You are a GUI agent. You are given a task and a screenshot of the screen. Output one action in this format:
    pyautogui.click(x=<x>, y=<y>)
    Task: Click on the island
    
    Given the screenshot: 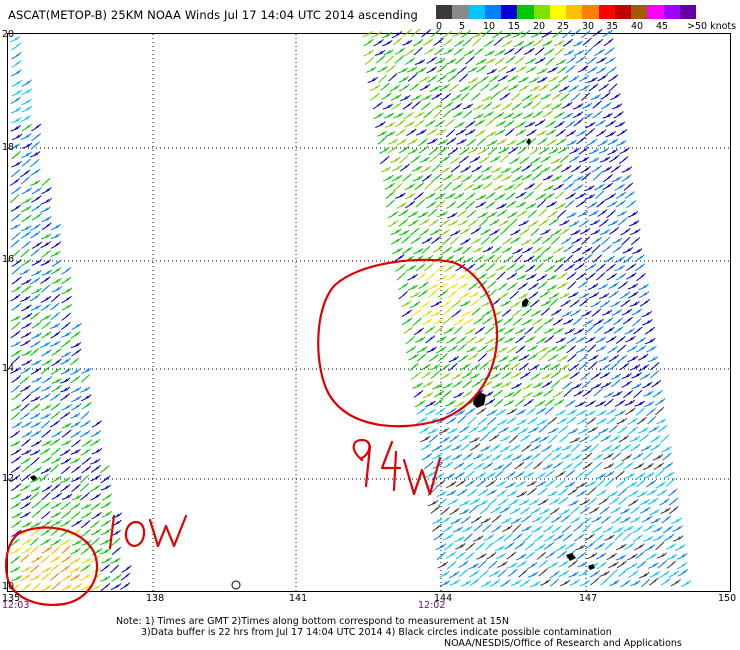 What is the action you would take?
    pyautogui.click(x=525, y=302)
    